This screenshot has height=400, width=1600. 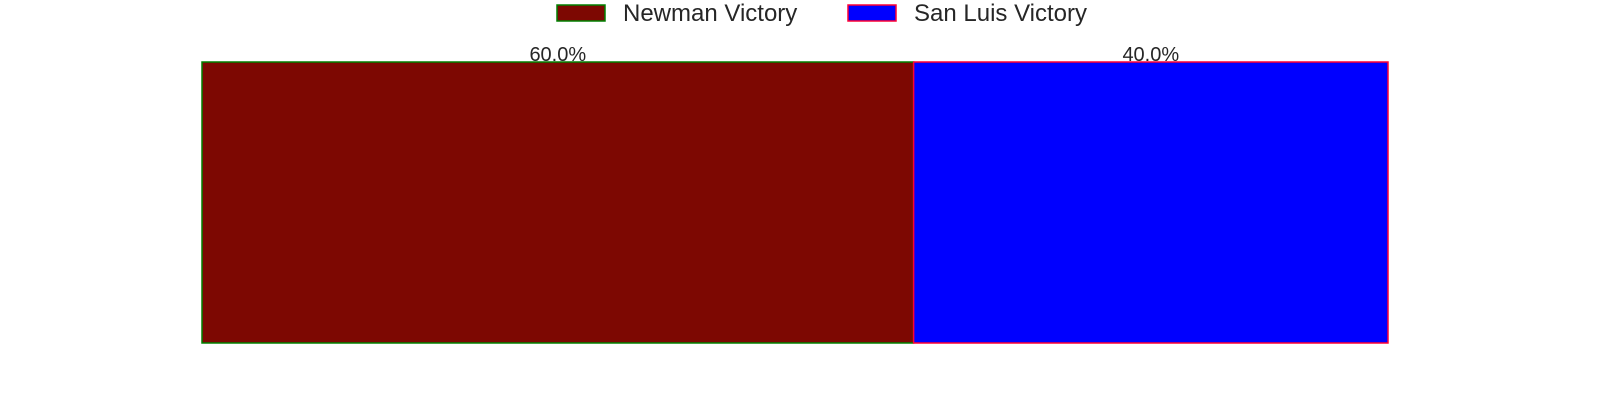 What do you see at coordinates (872, 13) in the screenshot?
I see `legend-swatch-san-luis-victory` at bounding box center [872, 13].